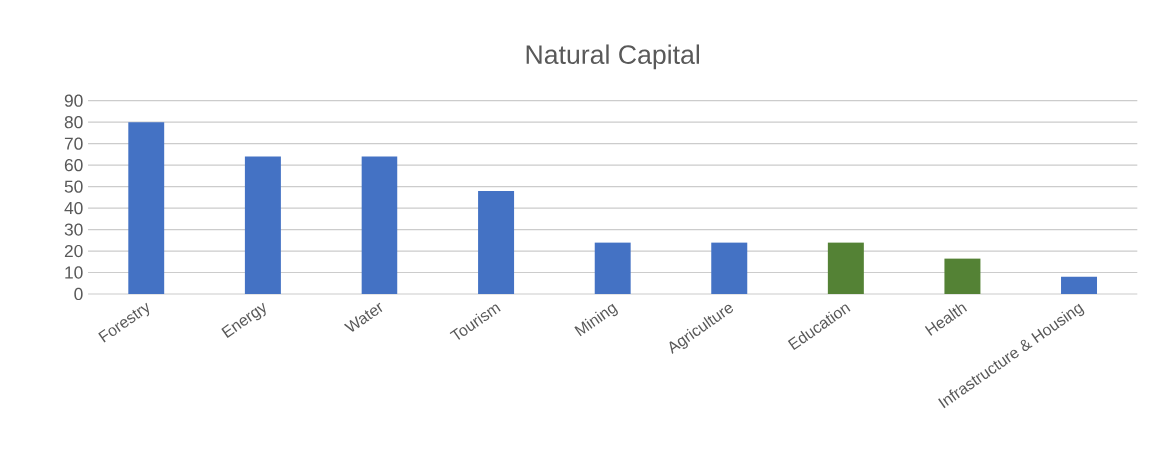 Image resolution: width=1168 pixels, height=470 pixels. What do you see at coordinates (78, 294) in the screenshot?
I see `y-tick-label: 0` at bounding box center [78, 294].